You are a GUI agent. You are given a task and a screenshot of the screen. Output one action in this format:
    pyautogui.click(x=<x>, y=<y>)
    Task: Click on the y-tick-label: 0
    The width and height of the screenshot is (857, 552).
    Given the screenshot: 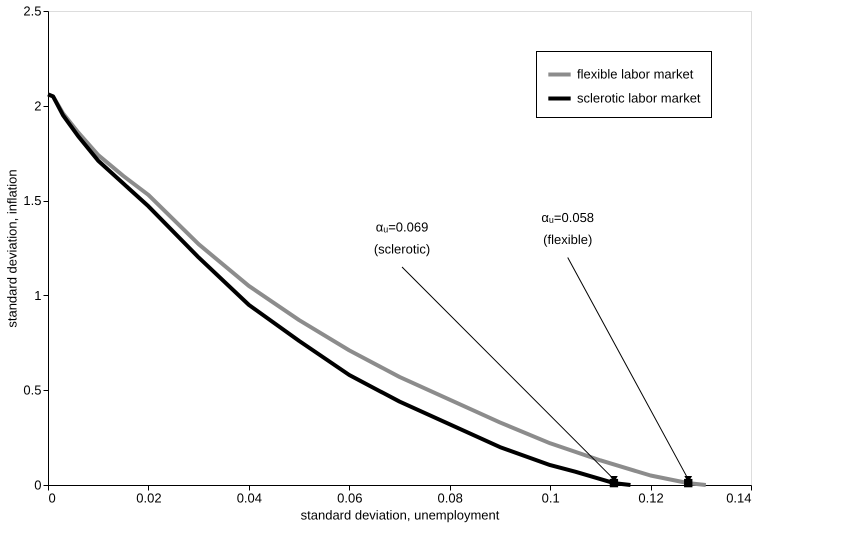 What is the action you would take?
    pyautogui.click(x=38, y=485)
    